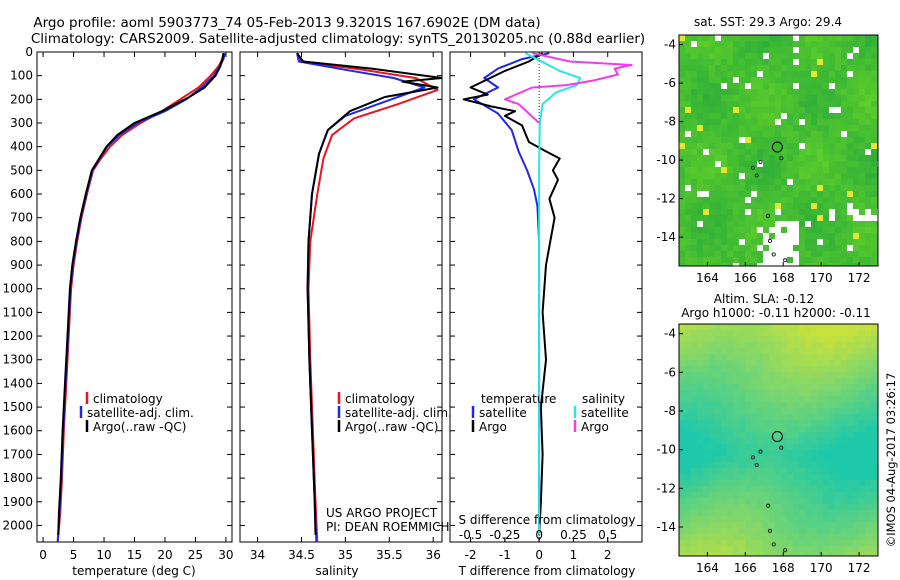 Image resolution: width=900 pixels, height=580 pixels. What do you see at coordinates (21, 99) in the screenshot?
I see `y-tick-label: 200` at bounding box center [21, 99].